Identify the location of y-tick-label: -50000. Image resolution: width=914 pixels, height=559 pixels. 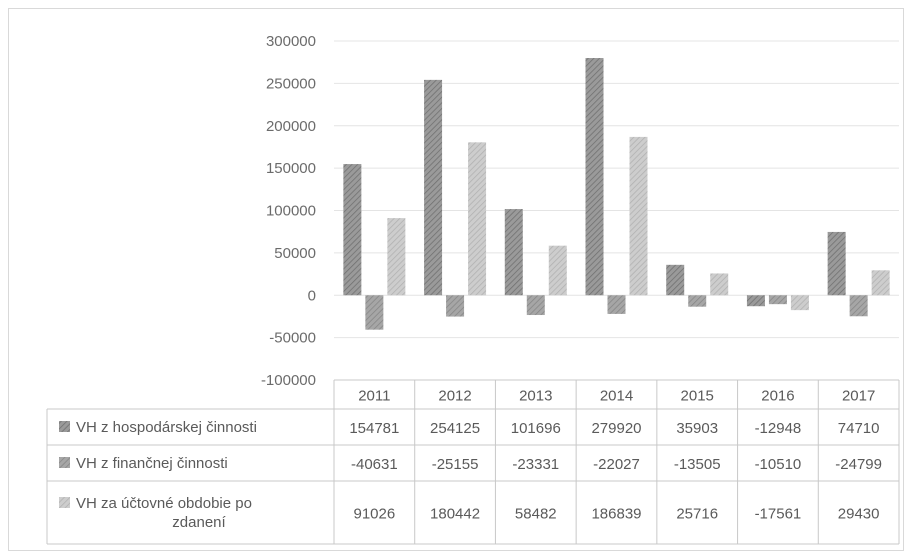
(292, 338).